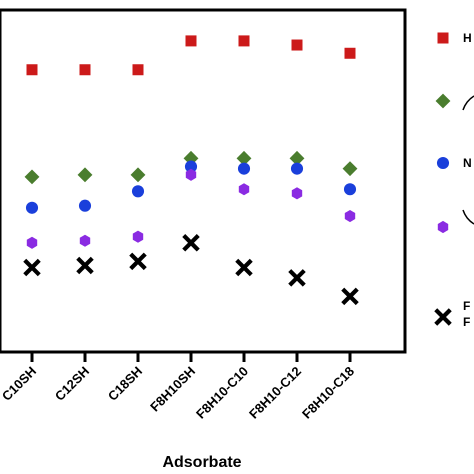 The width and height of the screenshot is (474, 474). Describe the element at coordinates (125, 384) in the screenshot. I see `x-tick-label-2: C18SH` at that location.